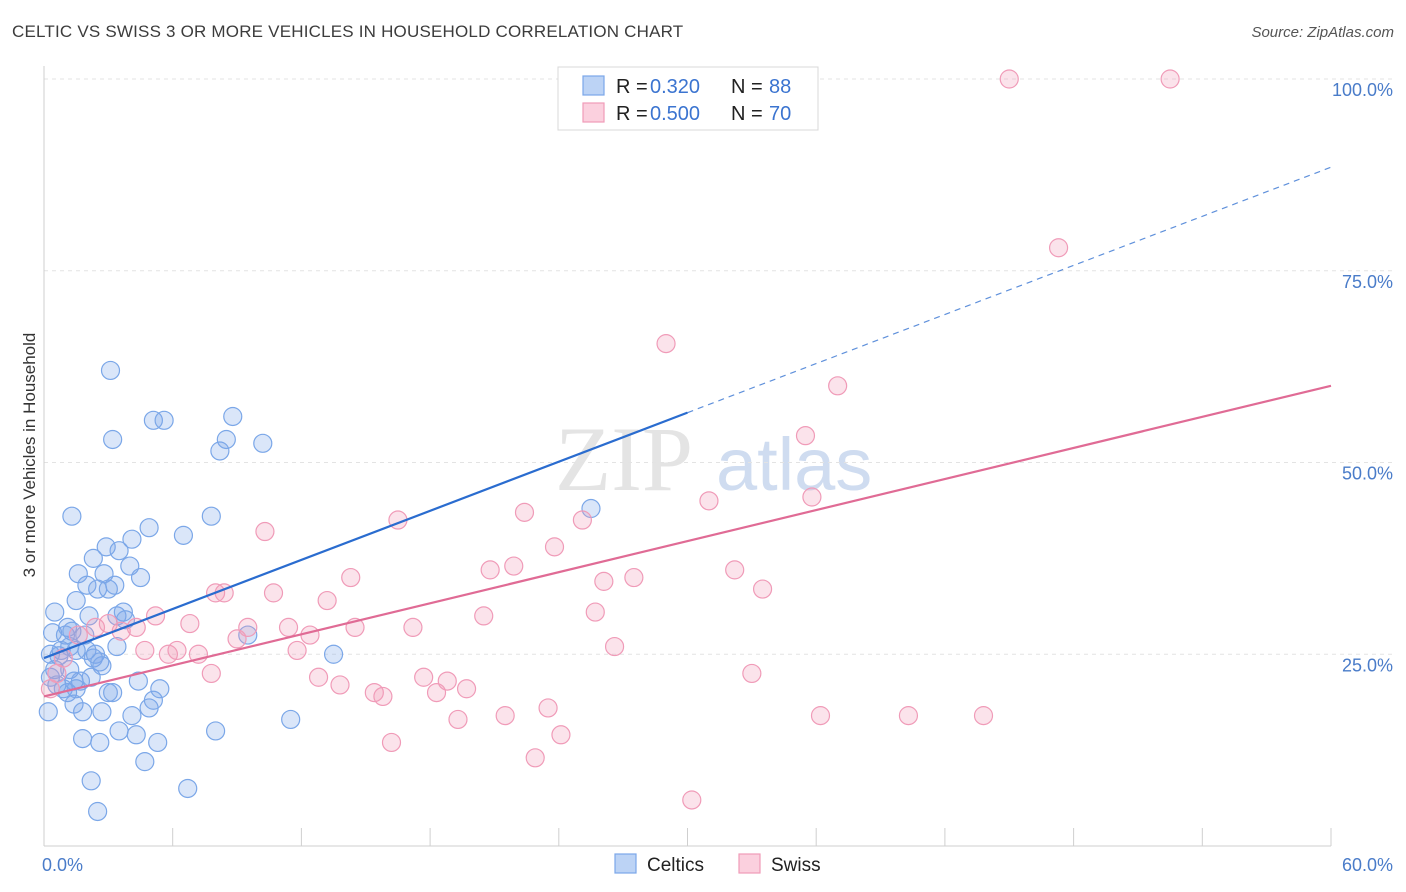 The height and width of the screenshot is (892, 1406). Describe the element at coordinates (624, 459) in the screenshot. I see `watermark-zip: ZIP` at that location.